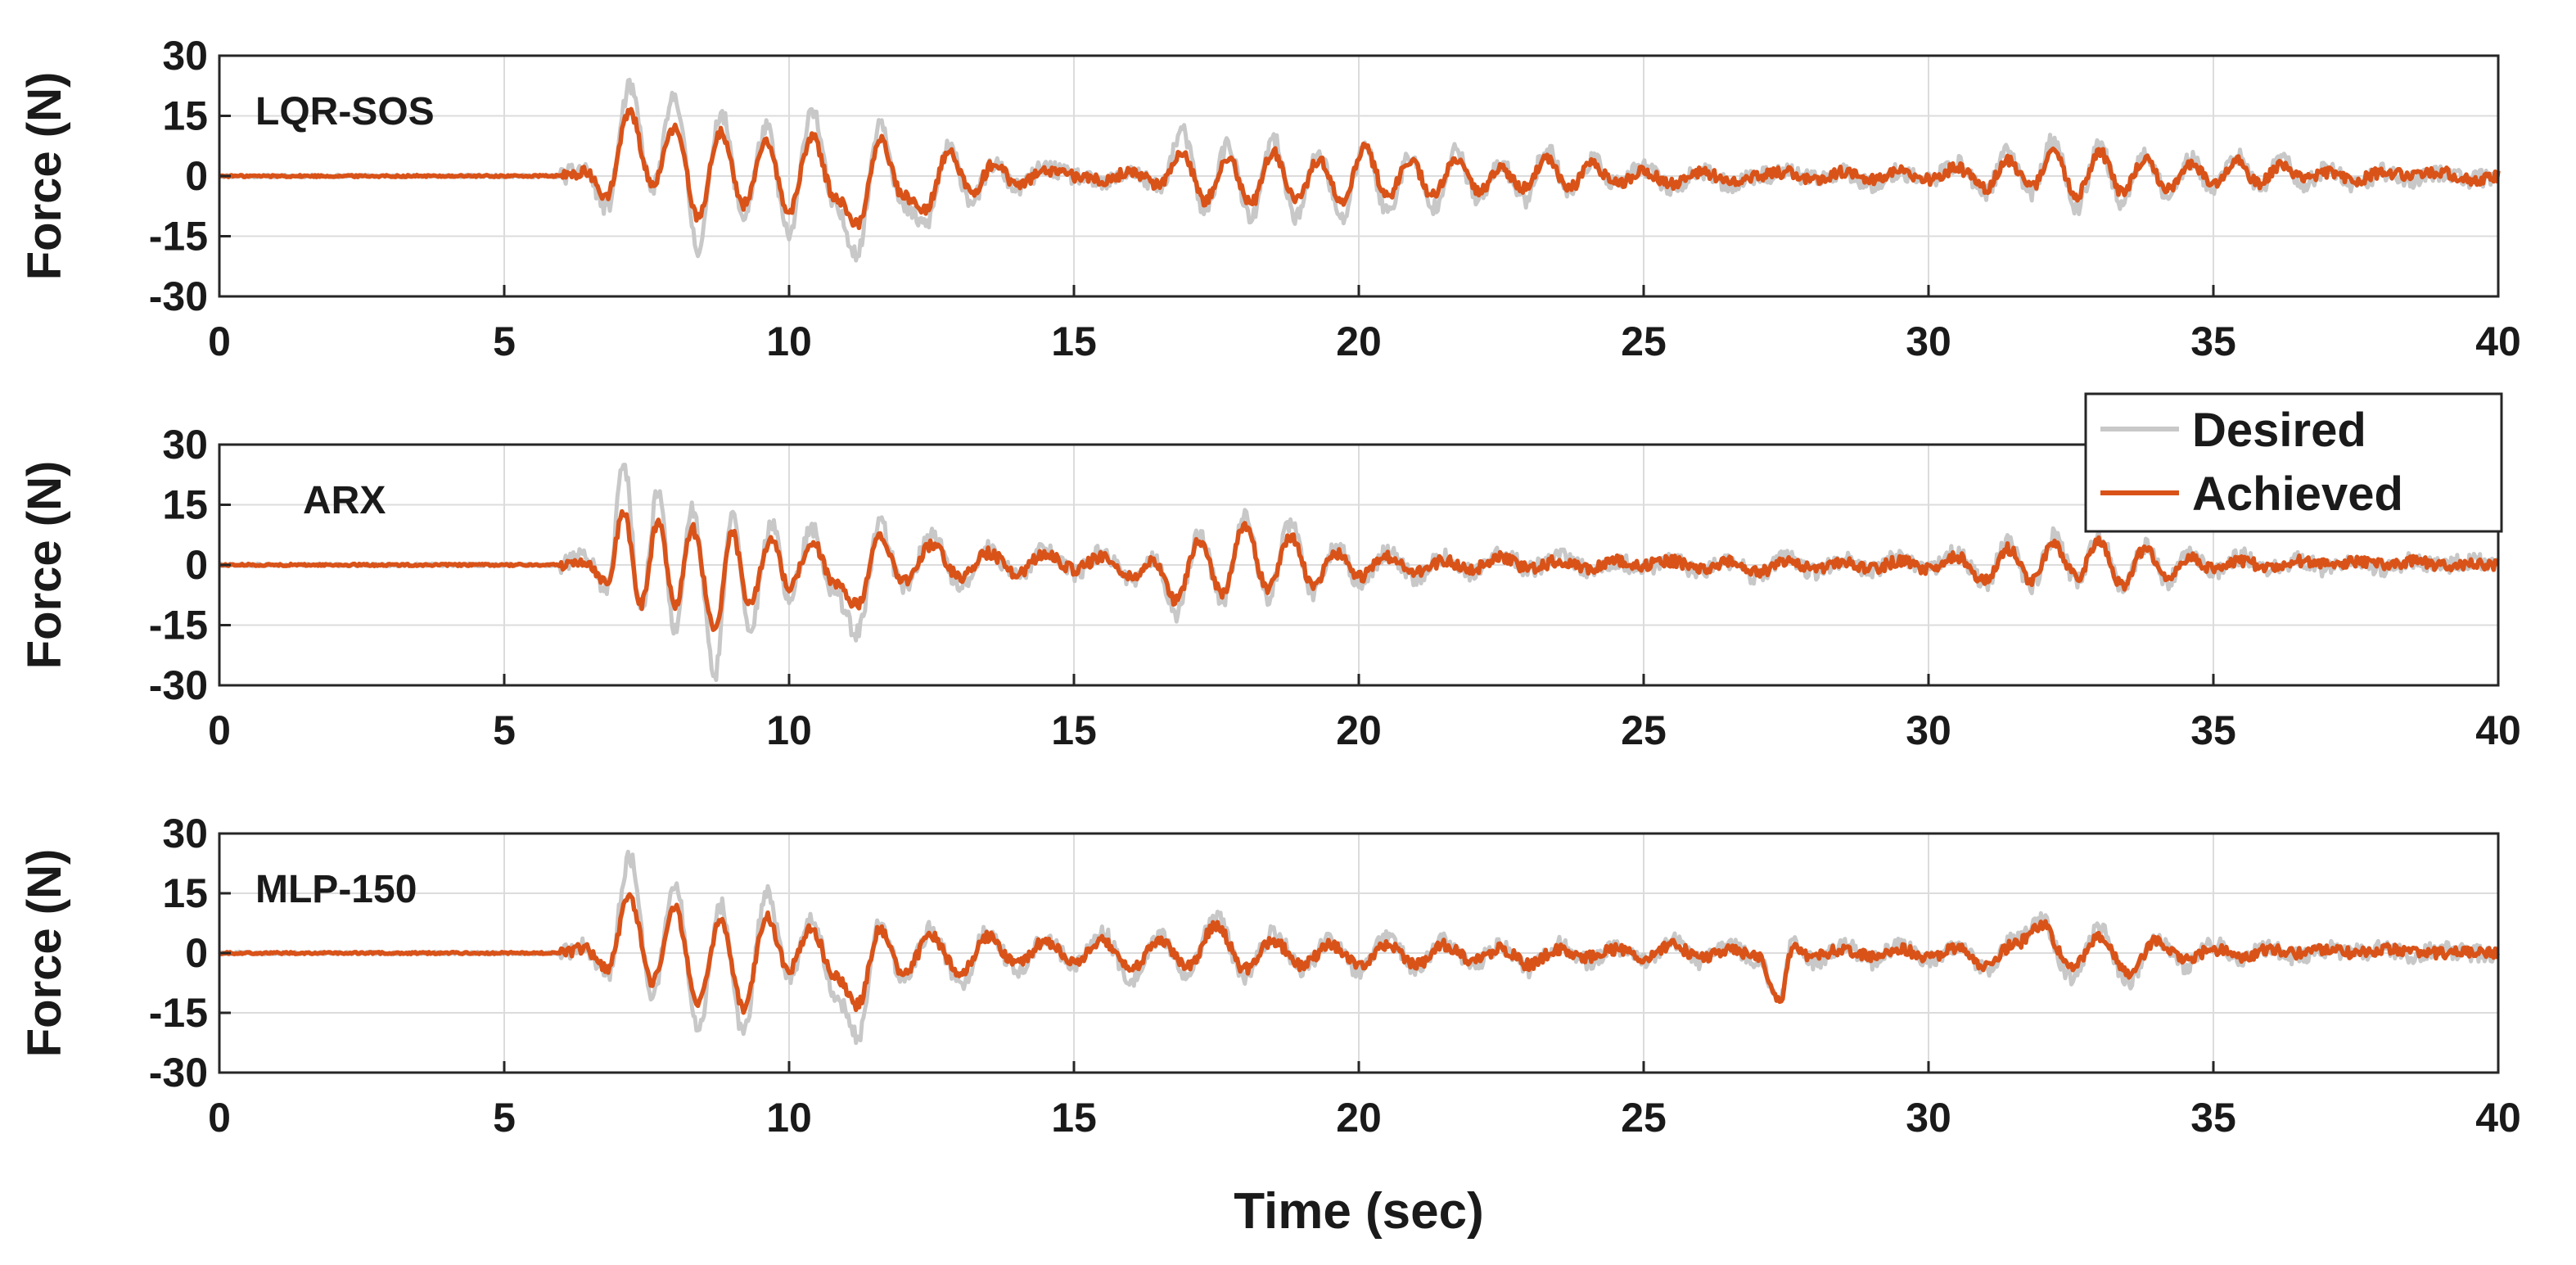 This screenshot has height=1265, width=2576. What do you see at coordinates (345, 112) in the screenshot?
I see `panel-title: LQR-SOS` at bounding box center [345, 112].